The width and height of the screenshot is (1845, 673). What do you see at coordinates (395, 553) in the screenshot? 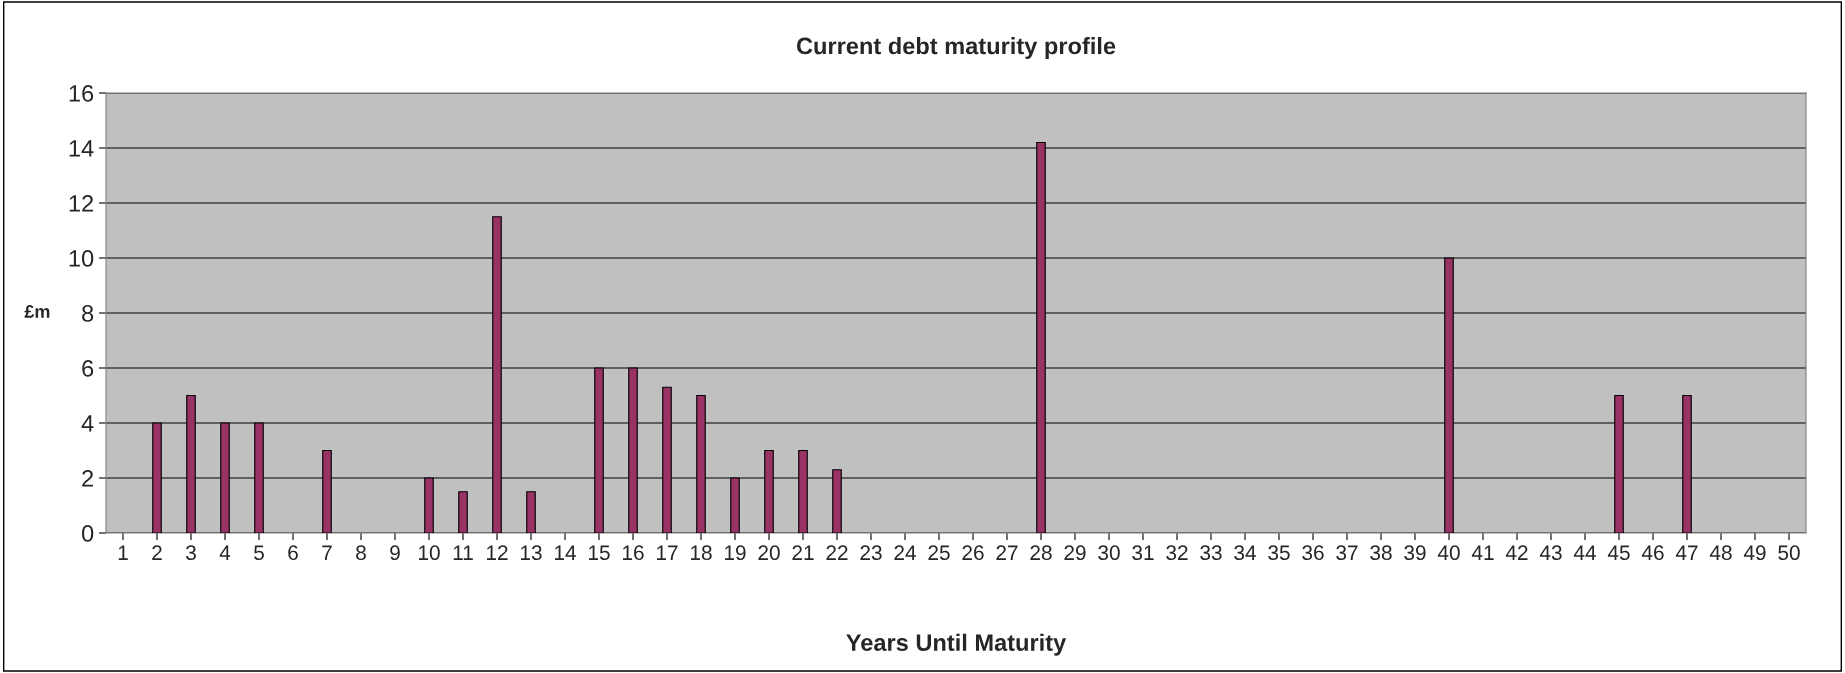
I see `x-tick-label: 9` at bounding box center [395, 553].